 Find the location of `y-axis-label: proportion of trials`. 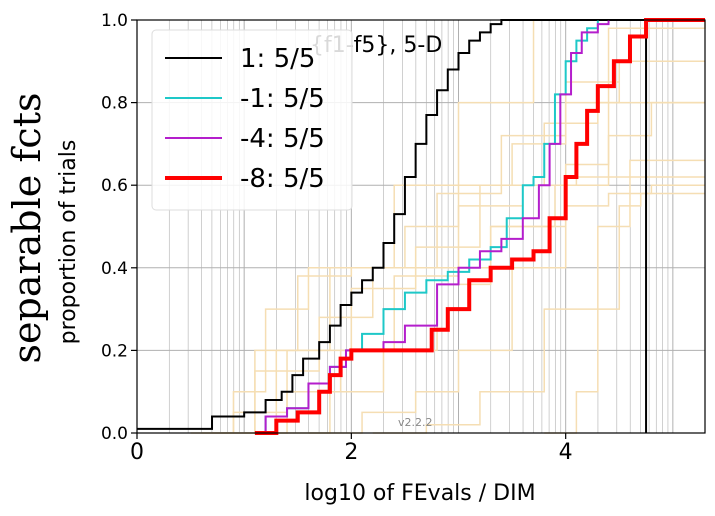

y-axis-label: proportion of trials is located at coordinates (68, 242).